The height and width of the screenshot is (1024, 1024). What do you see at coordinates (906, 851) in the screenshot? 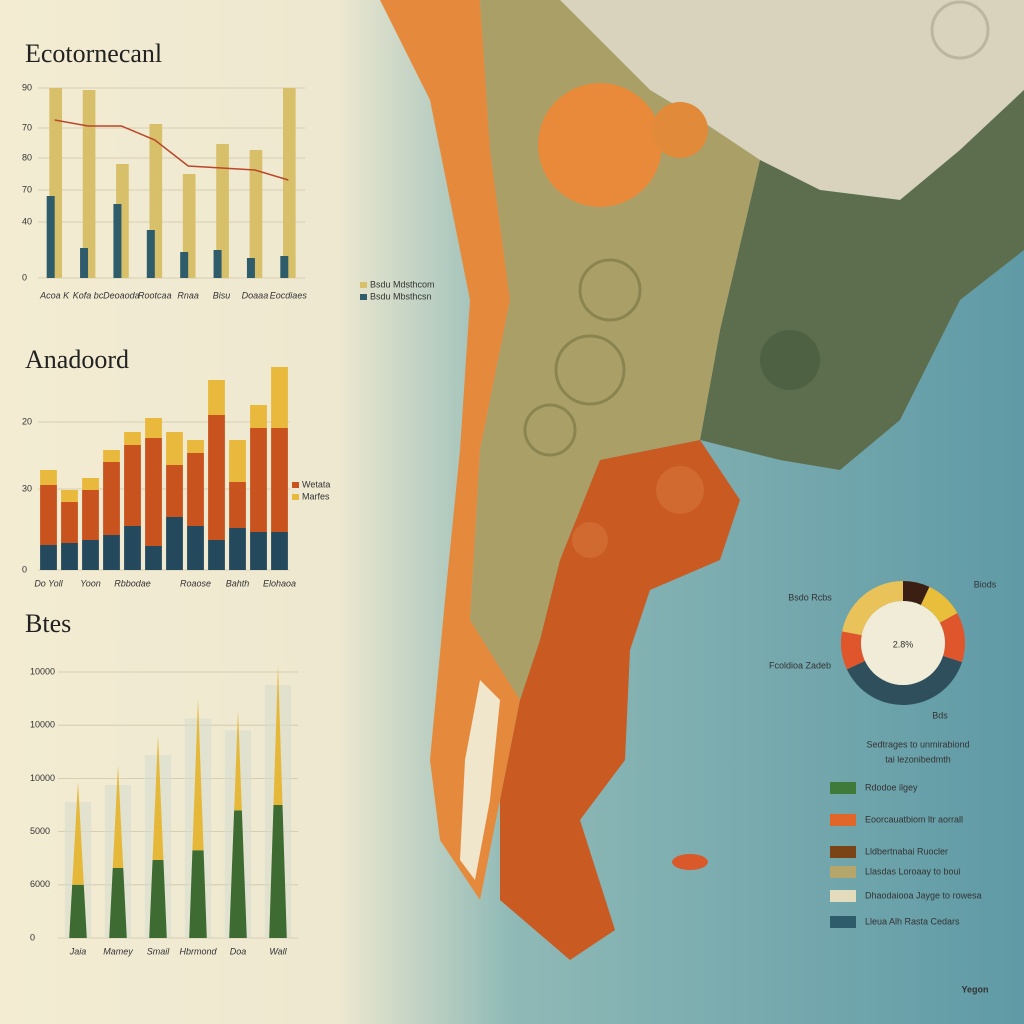
I see `legend-label: Lldbertnabai Ruocler` at bounding box center [906, 851].